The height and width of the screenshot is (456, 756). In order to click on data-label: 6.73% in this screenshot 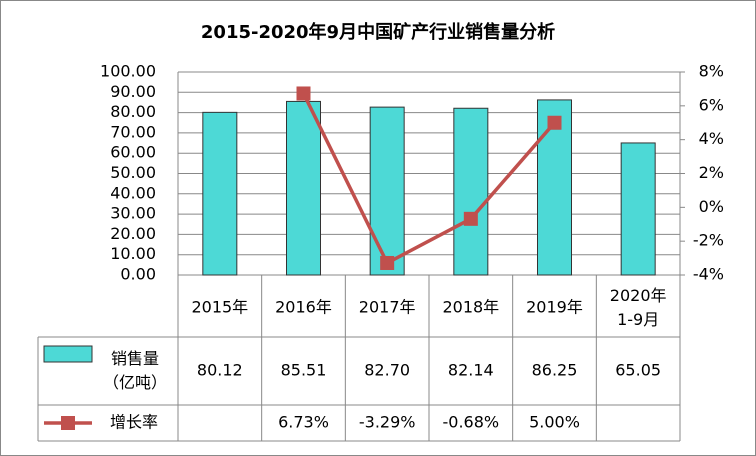, I will do `click(303, 422)`.